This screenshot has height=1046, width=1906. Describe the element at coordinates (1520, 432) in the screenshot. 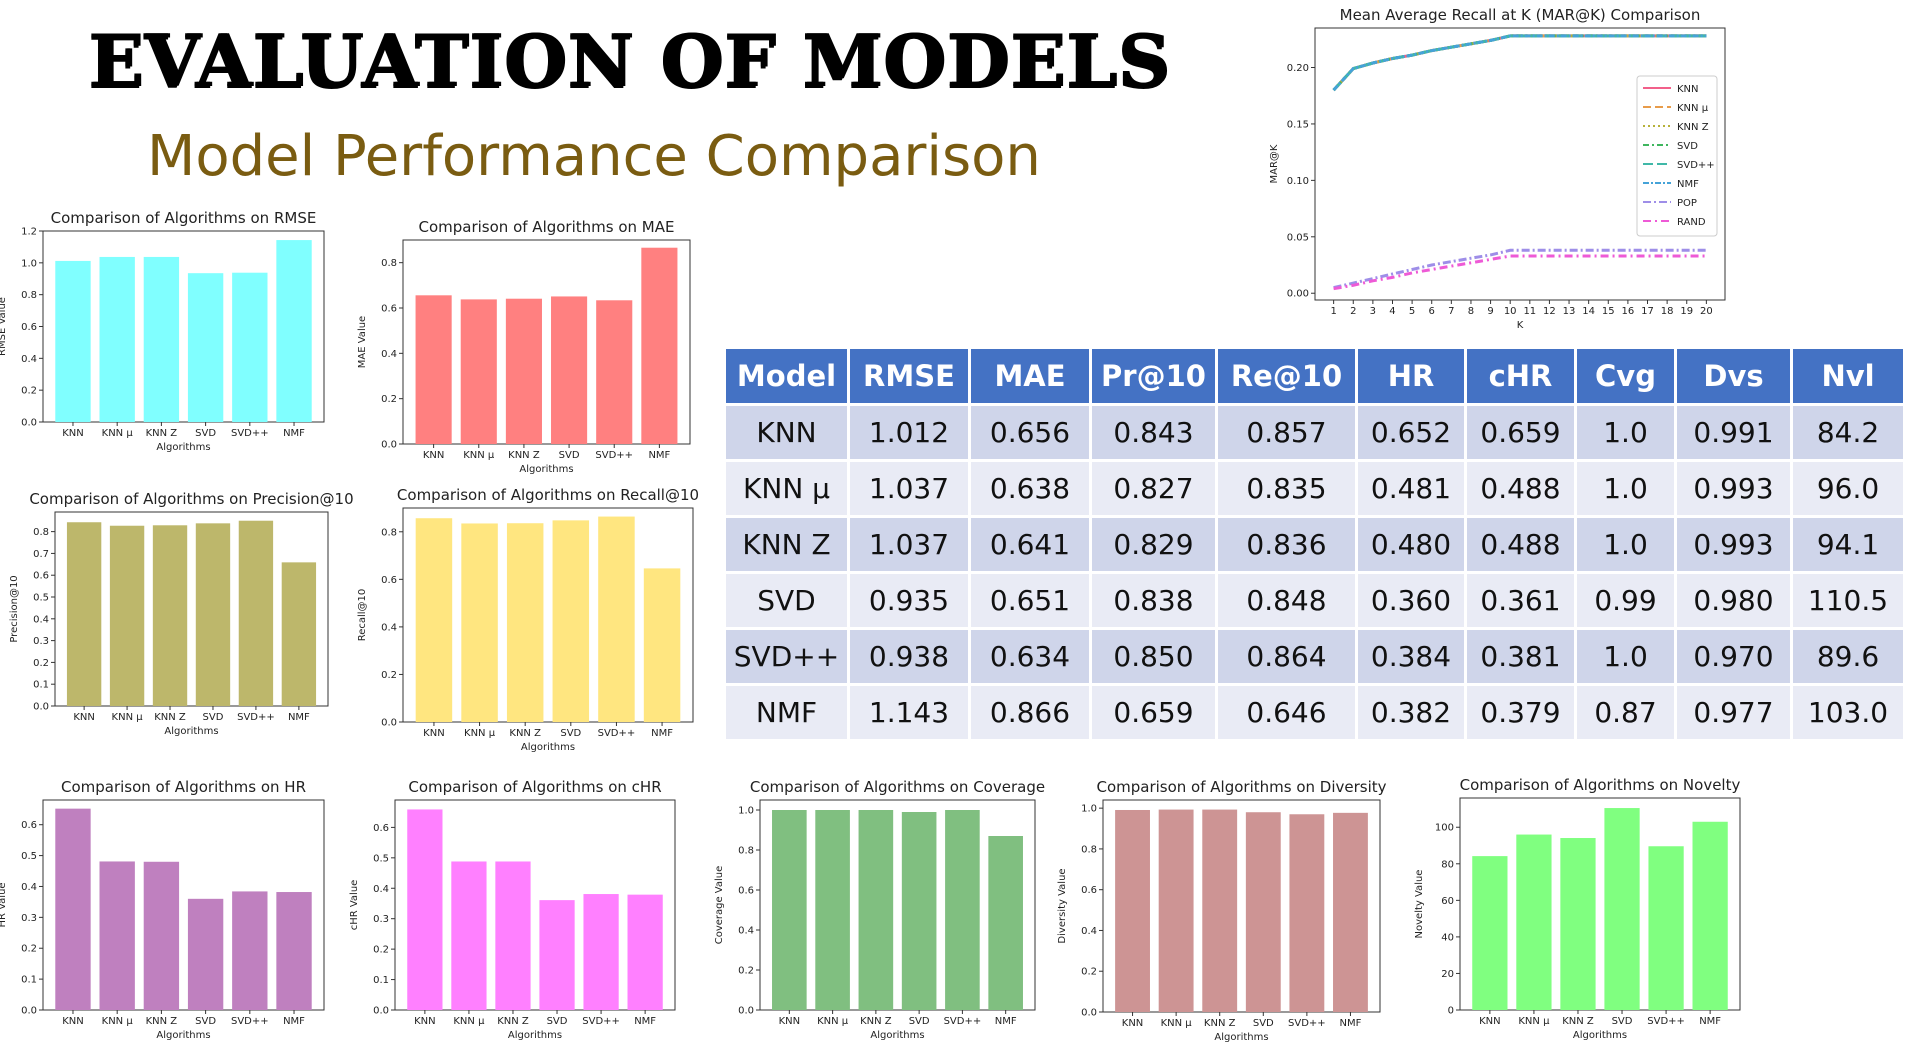

I see `table-cell: 0.659` at that location.